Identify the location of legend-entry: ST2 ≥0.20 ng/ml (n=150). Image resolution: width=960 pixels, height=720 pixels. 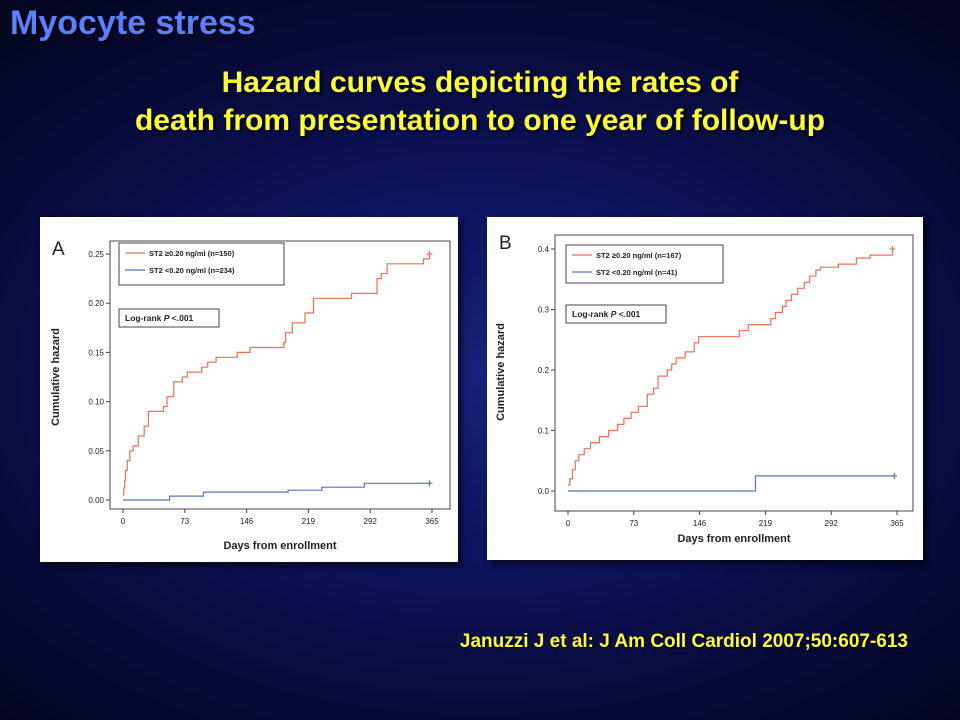
(192, 253).